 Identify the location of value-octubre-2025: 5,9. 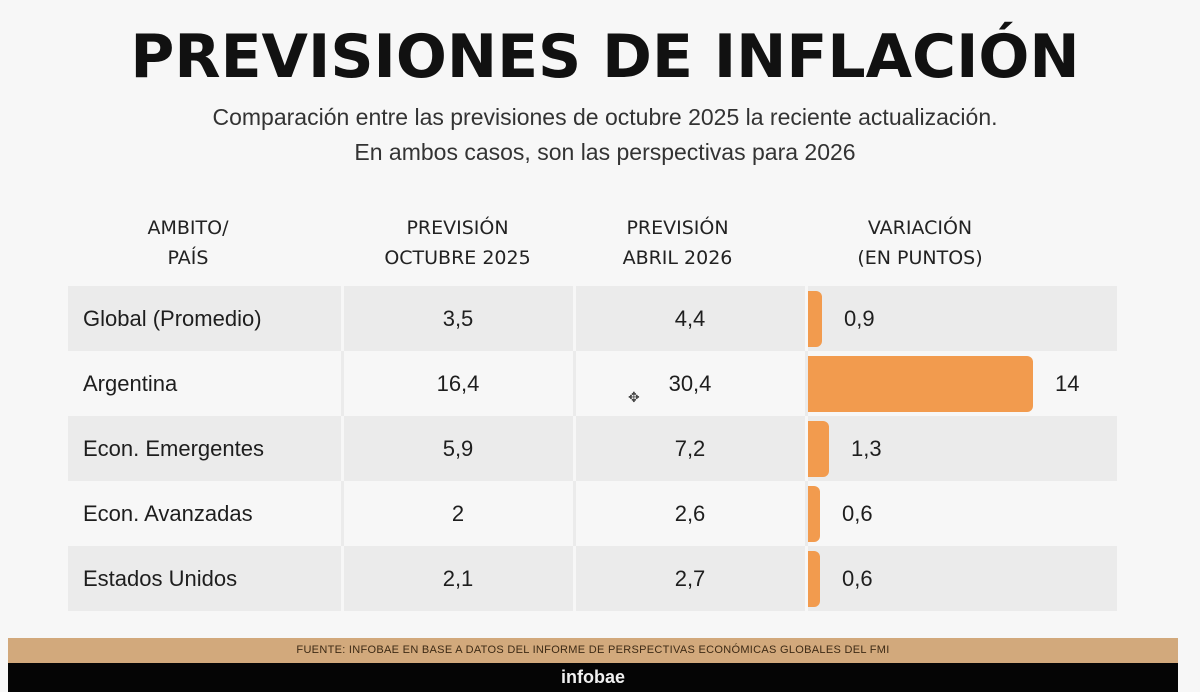
(458, 448).